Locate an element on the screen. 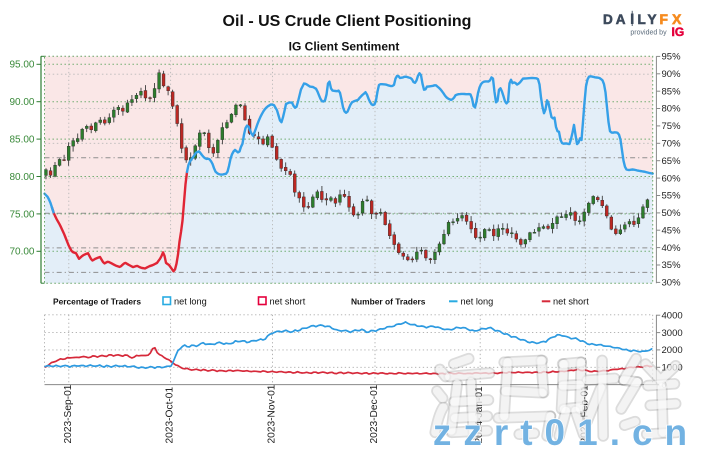 The height and width of the screenshot is (452, 701). svg-text: 55% is located at coordinates (672, 196).